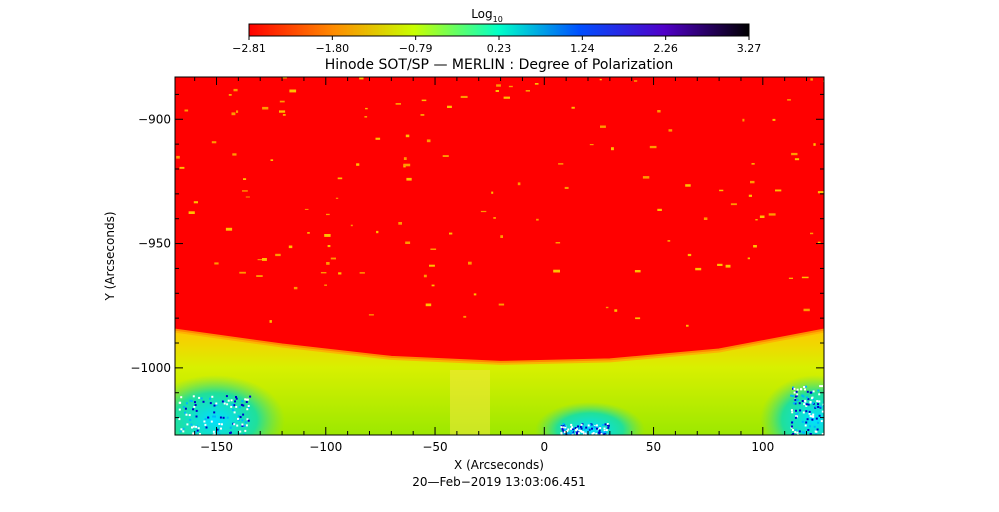  What do you see at coordinates (470, 402) in the screenshot?
I see `faint-column` at bounding box center [470, 402].